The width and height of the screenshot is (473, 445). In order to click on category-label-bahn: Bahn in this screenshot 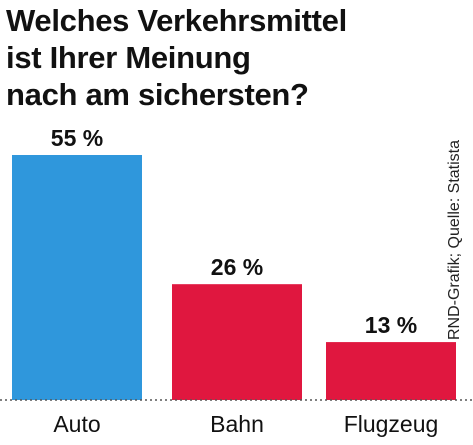, I will do `click(237, 424)`.